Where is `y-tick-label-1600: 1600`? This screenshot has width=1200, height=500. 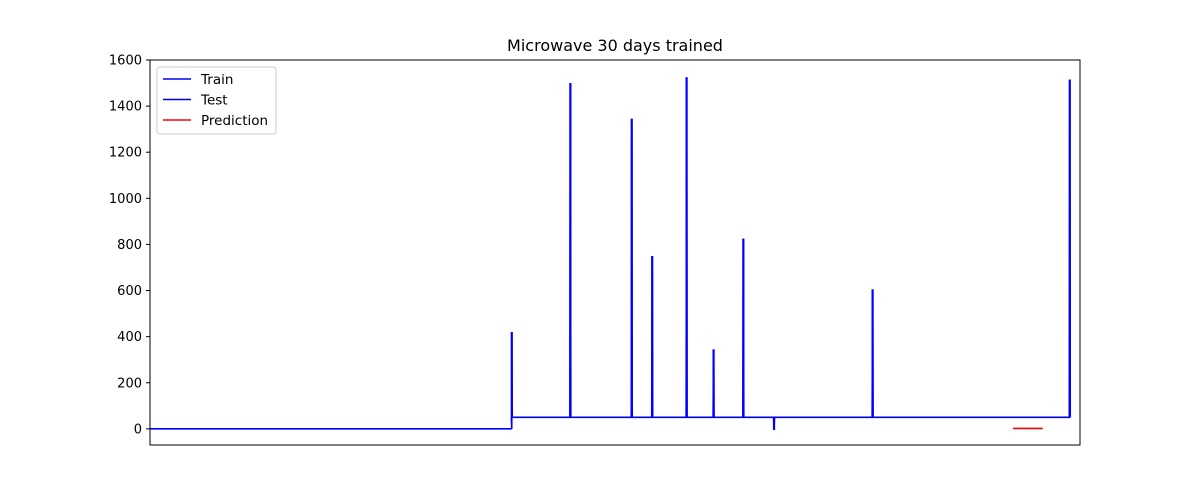
y-tick-label-1600: 1600 is located at coordinates (125, 61).